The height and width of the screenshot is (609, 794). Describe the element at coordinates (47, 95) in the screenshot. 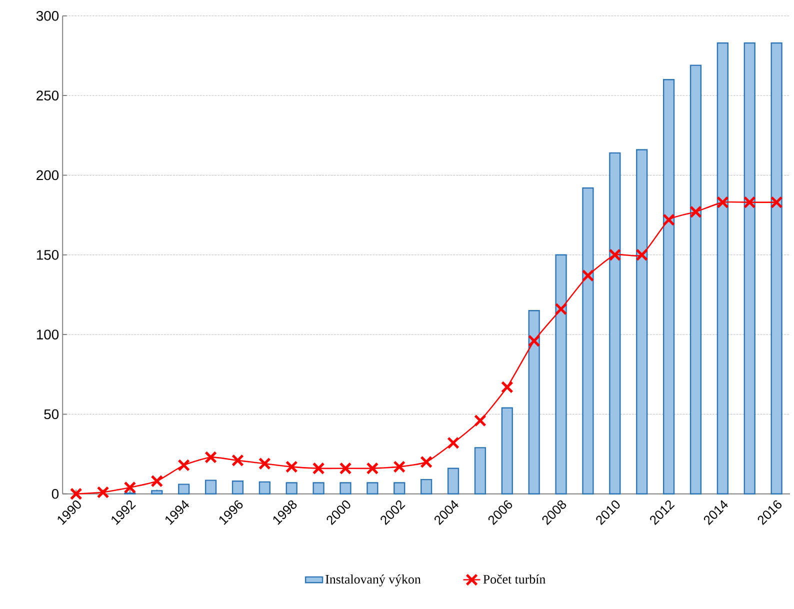

I see `y-tick-label: 250` at that location.